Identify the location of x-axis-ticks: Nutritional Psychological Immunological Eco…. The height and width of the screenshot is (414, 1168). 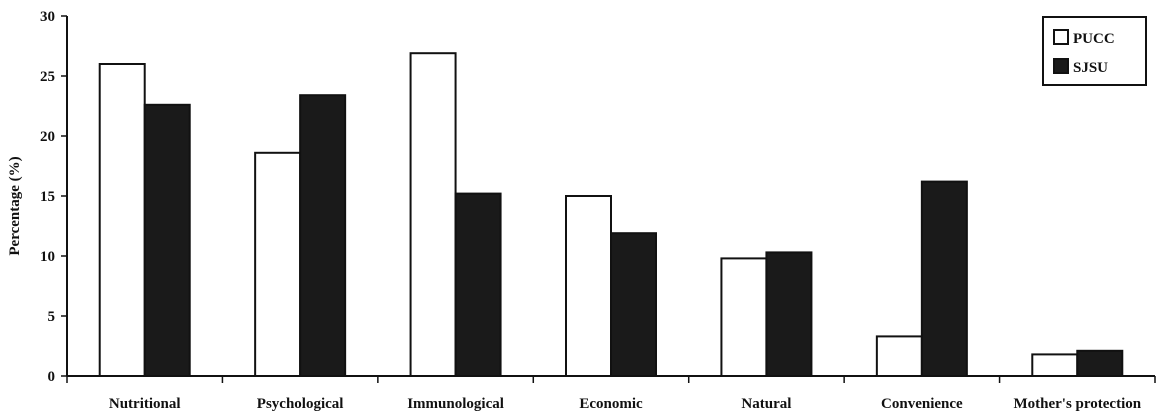
(611, 394).